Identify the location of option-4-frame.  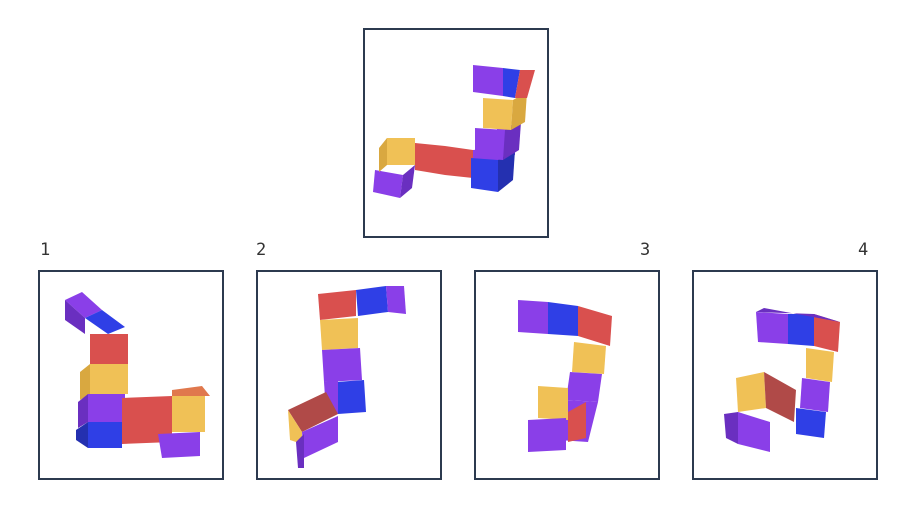
(785, 375).